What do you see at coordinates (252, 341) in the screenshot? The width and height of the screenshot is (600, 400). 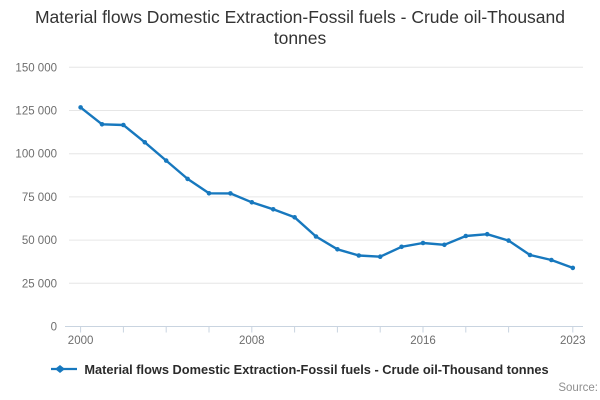 I see `x-tick-label: 2008` at bounding box center [252, 341].